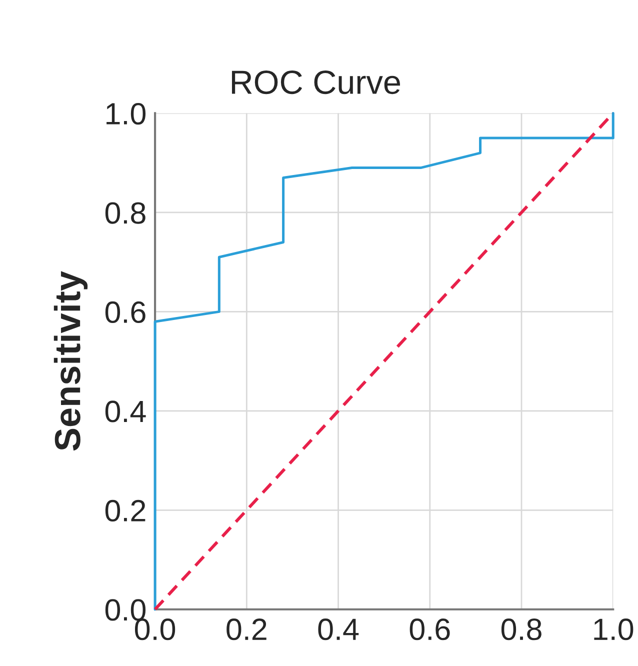  What do you see at coordinates (246, 629) in the screenshot?
I see `x-tick-label: 0.2` at bounding box center [246, 629].